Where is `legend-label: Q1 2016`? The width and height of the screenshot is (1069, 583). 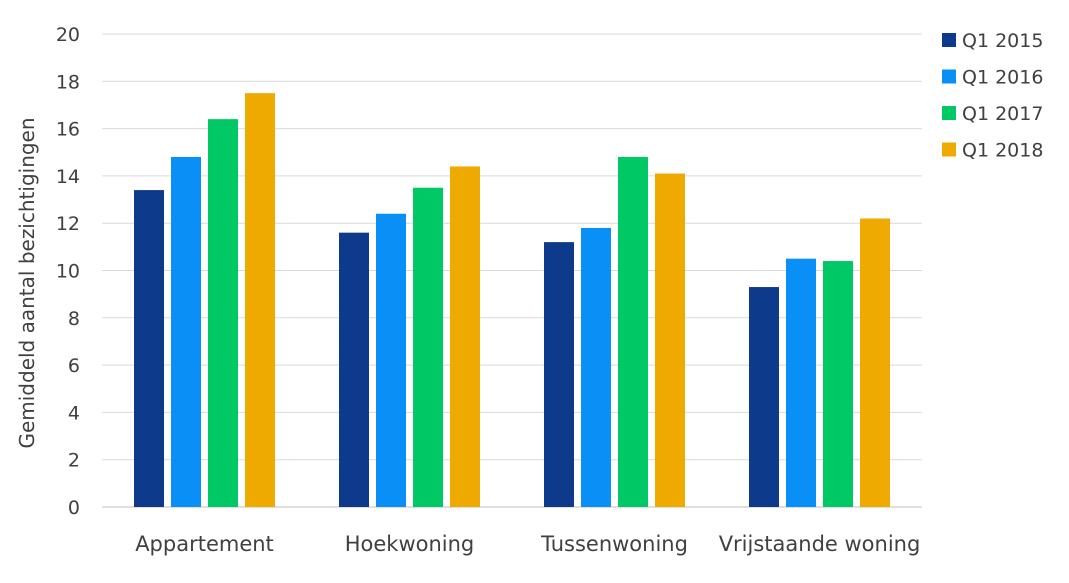
legend-label: Q1 2016 is located at coordinates (1002, 78).